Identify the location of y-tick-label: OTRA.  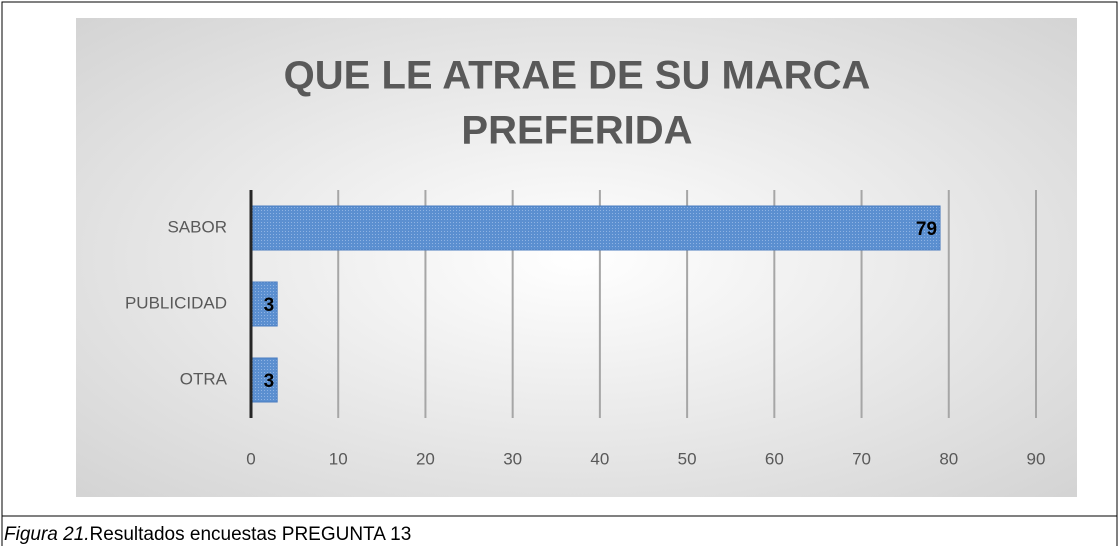
(204, 378).